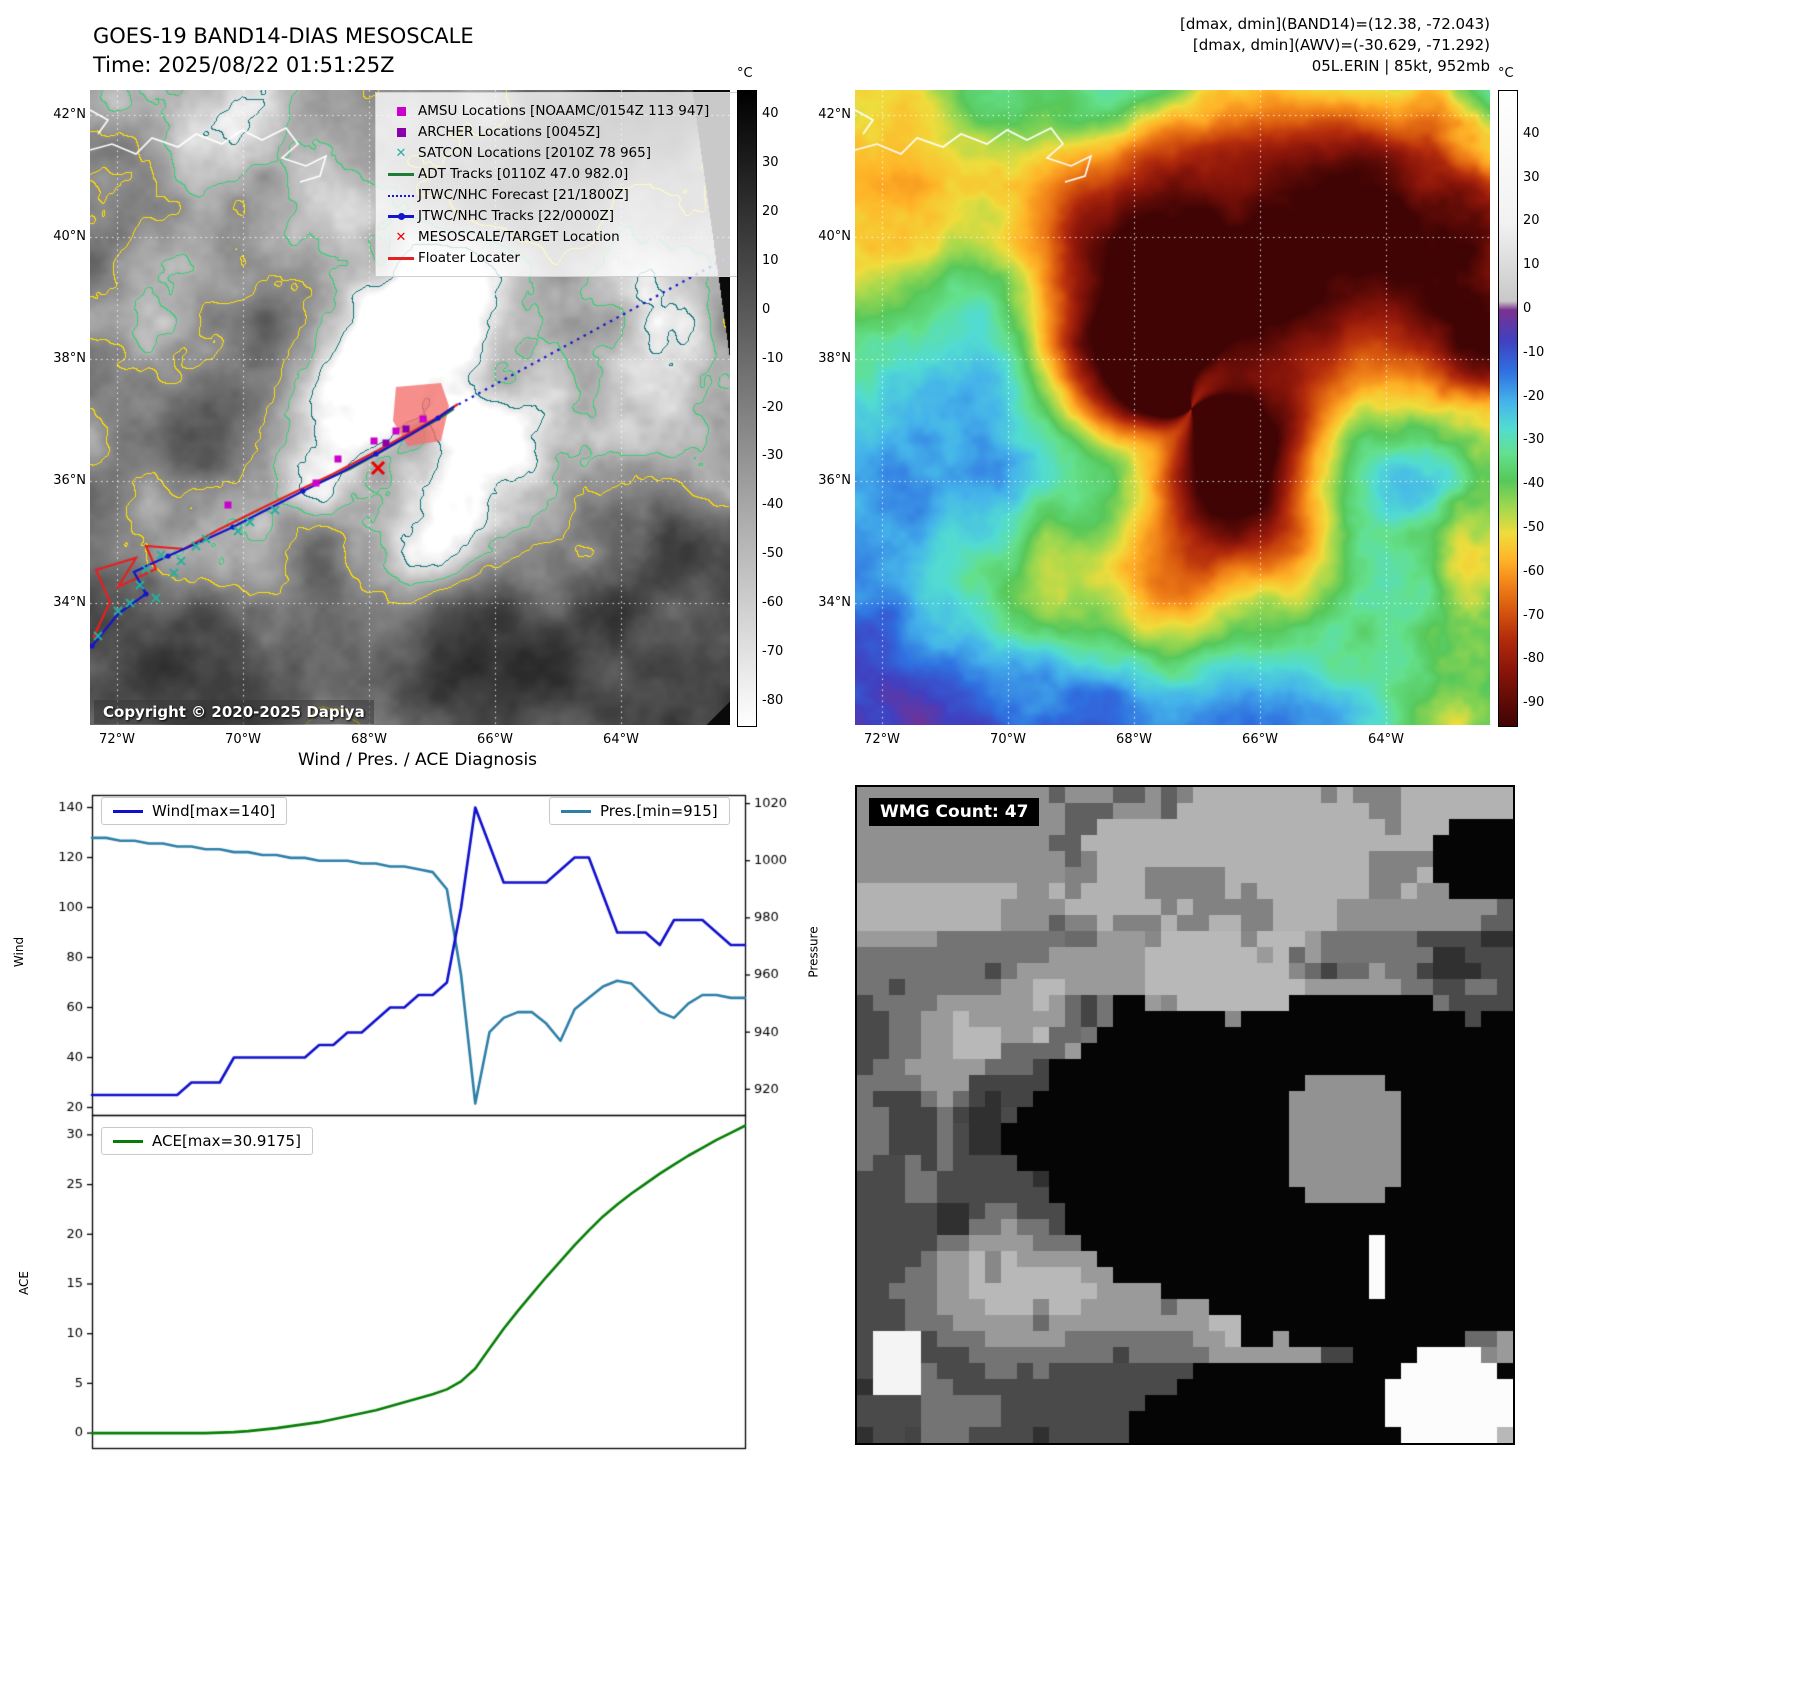  I want to click on page-timestamp: Time: 2025/08/22 01:51:25Z, so click(244, 65).